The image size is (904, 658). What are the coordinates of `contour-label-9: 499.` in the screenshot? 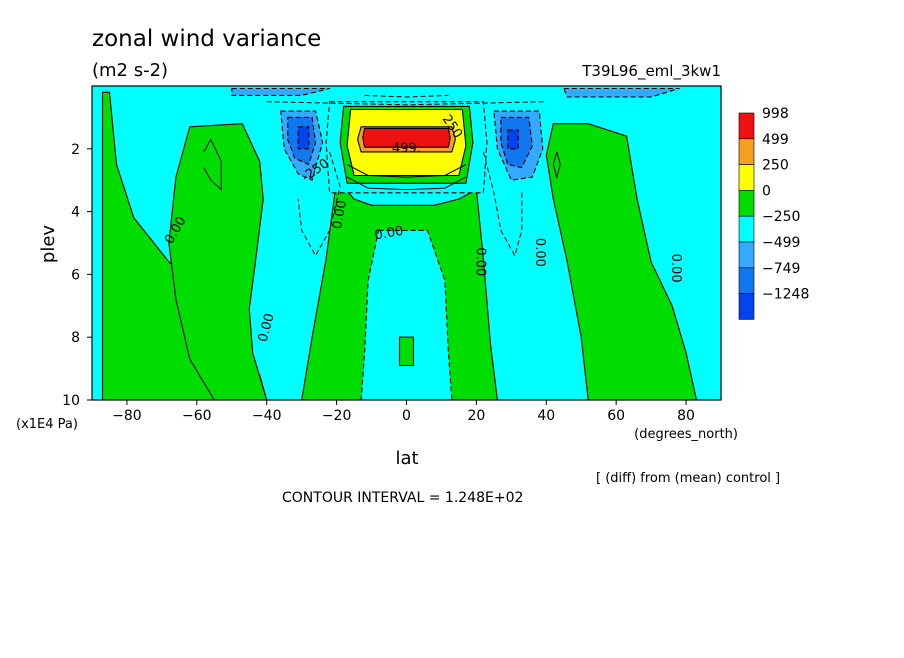 It's located at (406, 148).